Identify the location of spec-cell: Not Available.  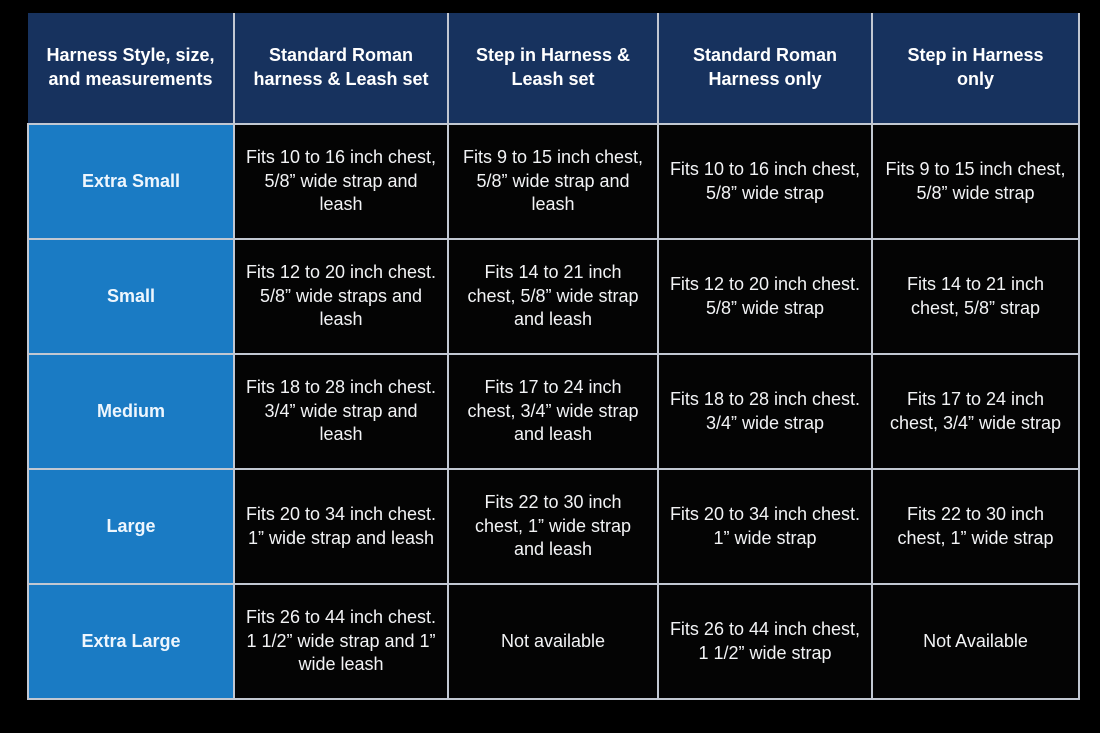
(975, 641).